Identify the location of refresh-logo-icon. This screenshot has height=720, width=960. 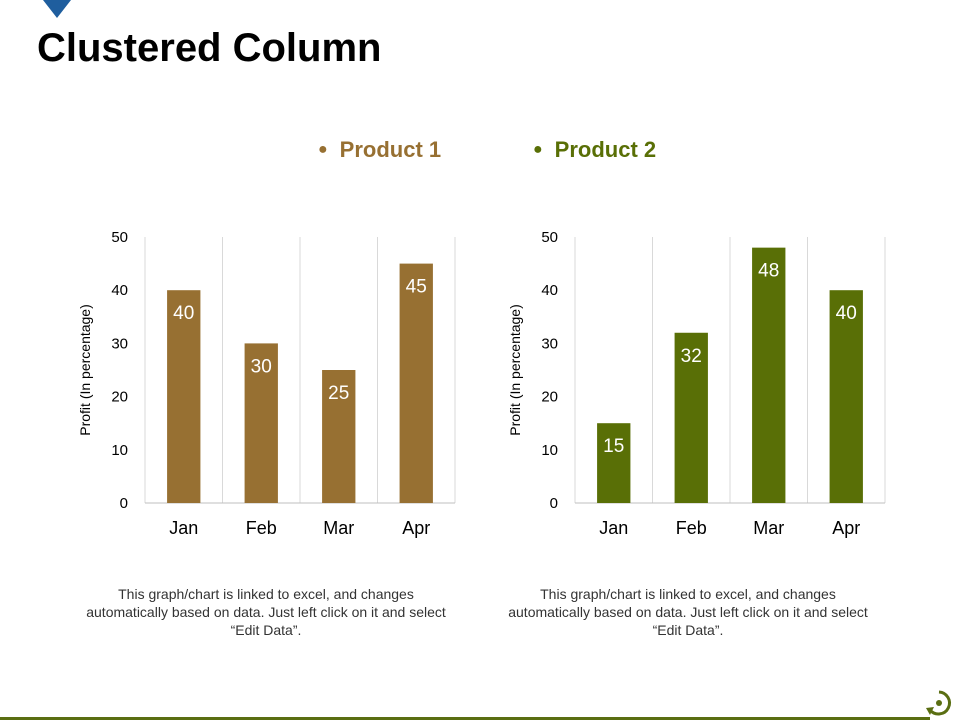
(938, 703).